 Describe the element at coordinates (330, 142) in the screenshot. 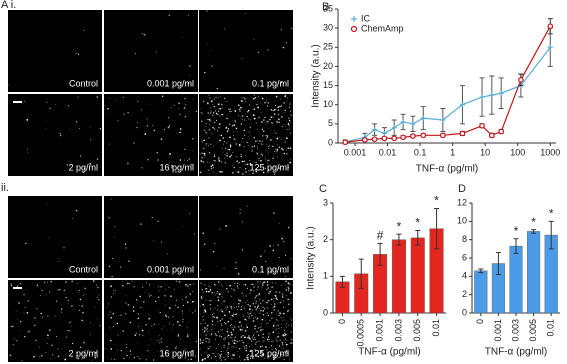

I see `y-tick-label: 0` at that location.